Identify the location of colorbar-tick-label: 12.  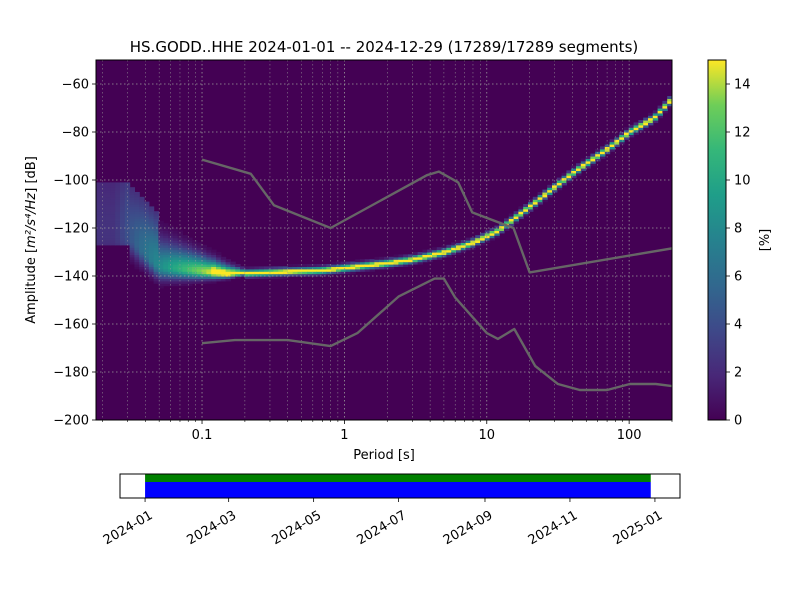
(742, 133).